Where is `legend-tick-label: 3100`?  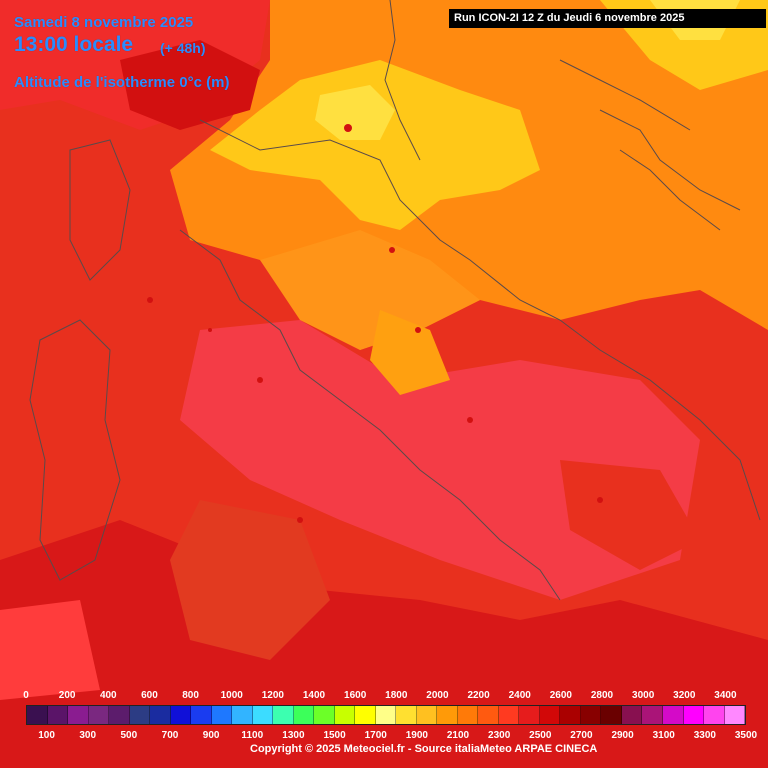
legend-tick-label: 3100 is located at coordinates (663, 735).